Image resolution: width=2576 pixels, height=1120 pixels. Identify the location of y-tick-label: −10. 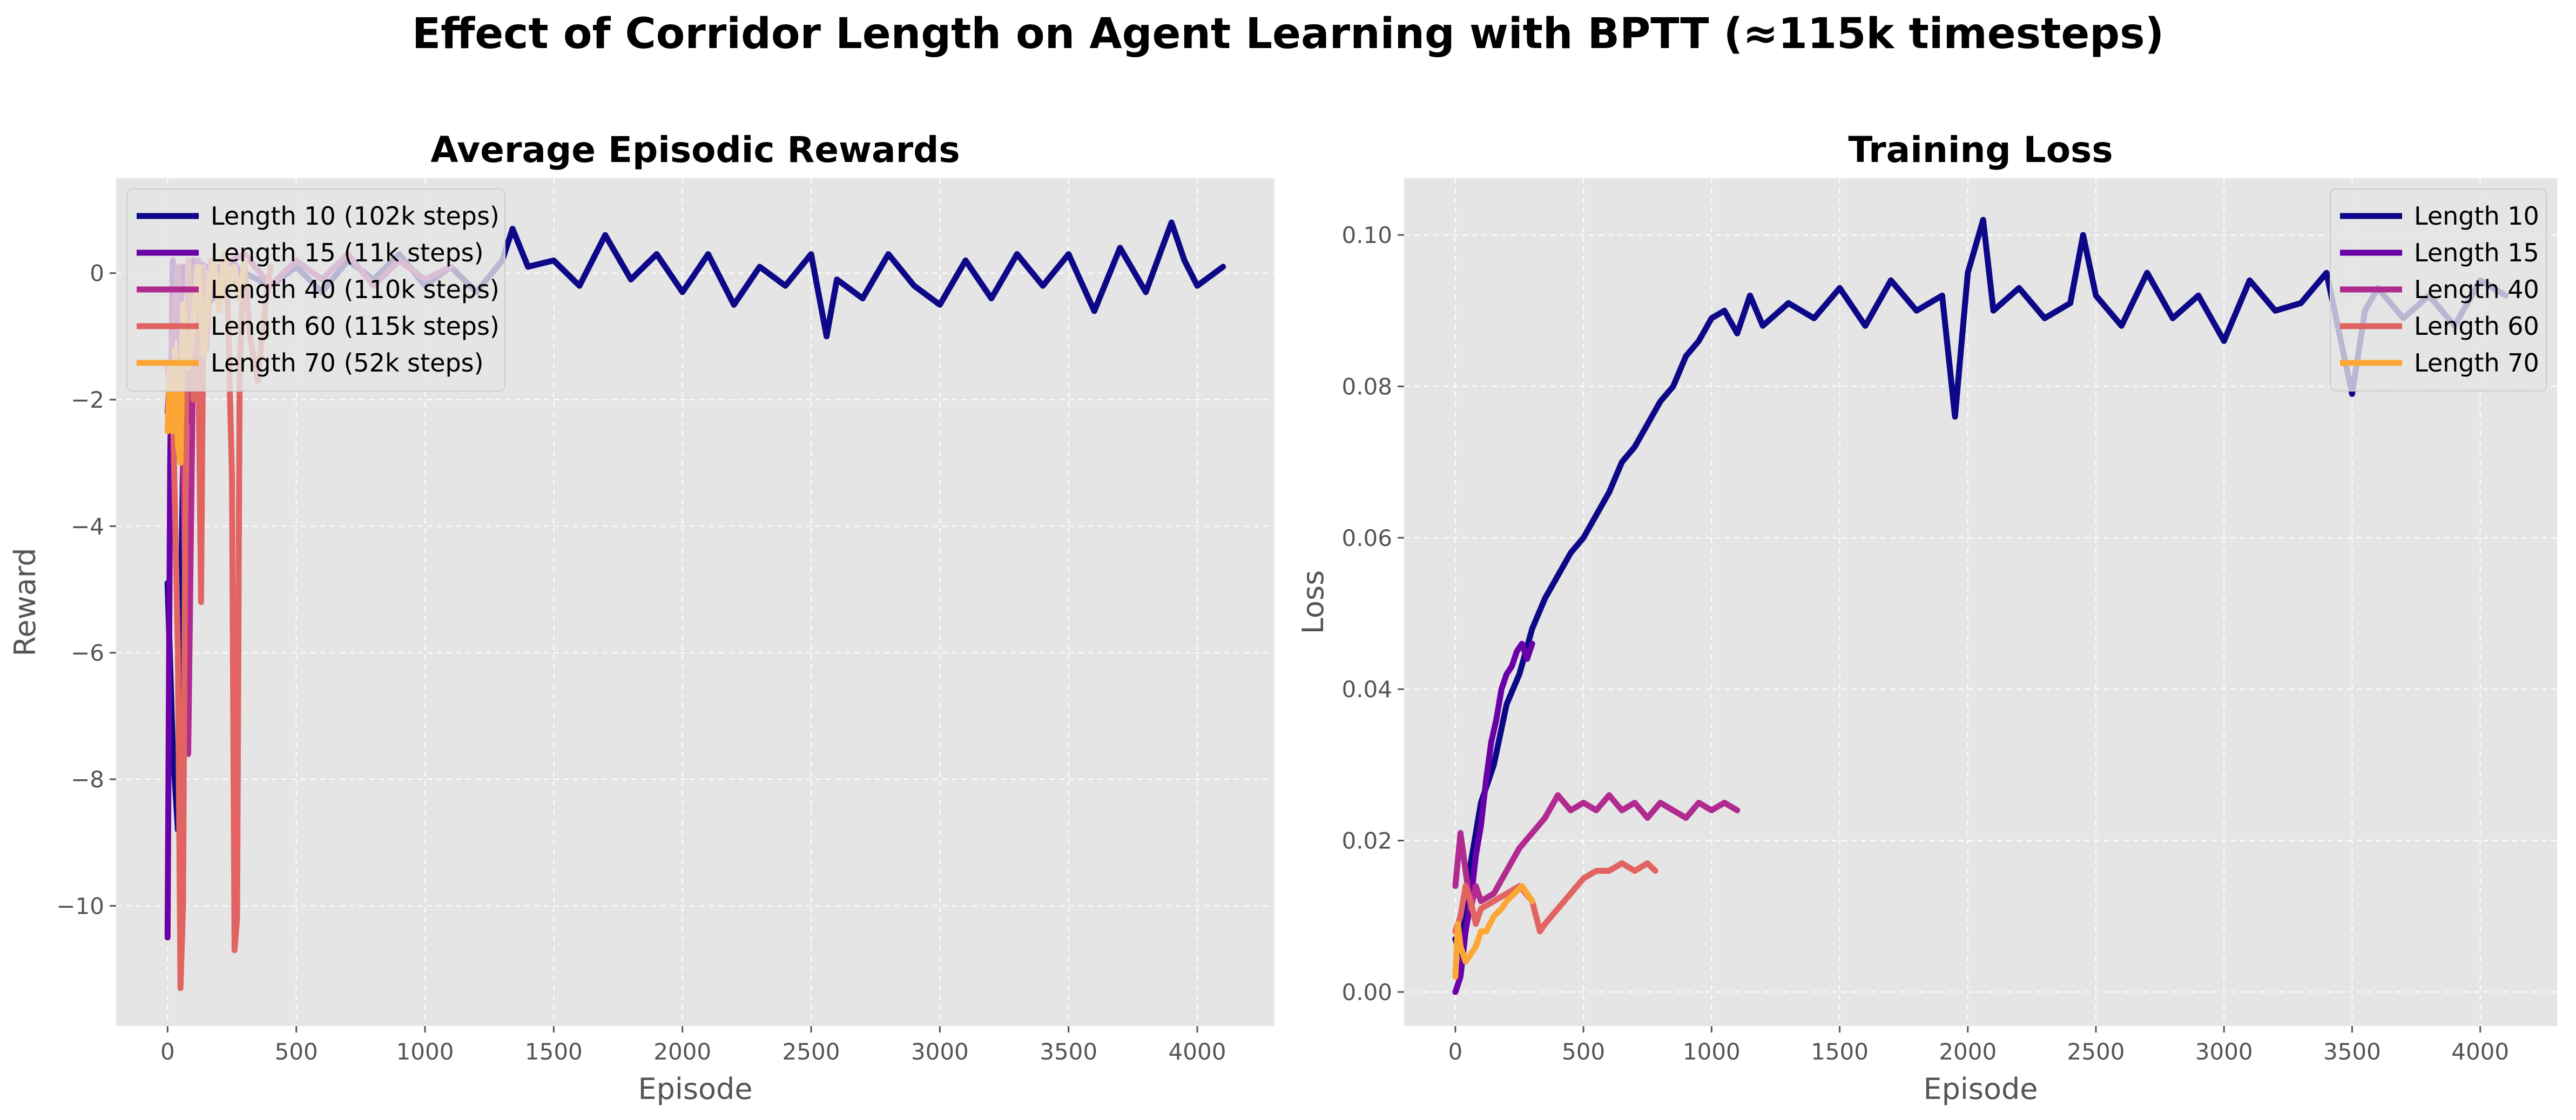
(80, 906).